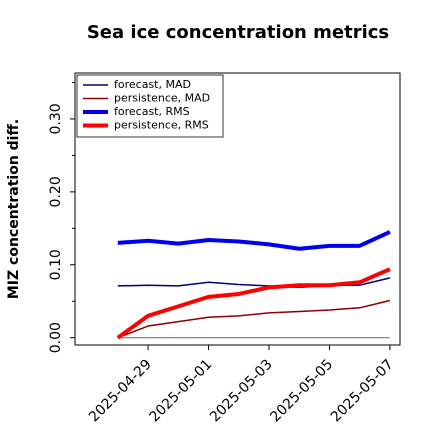 This screenshot has width=440, height=440. Describe the element at coordinates (241, 391) in the screenshot. I see `x-tick-label: 2025-05-03` at that location.